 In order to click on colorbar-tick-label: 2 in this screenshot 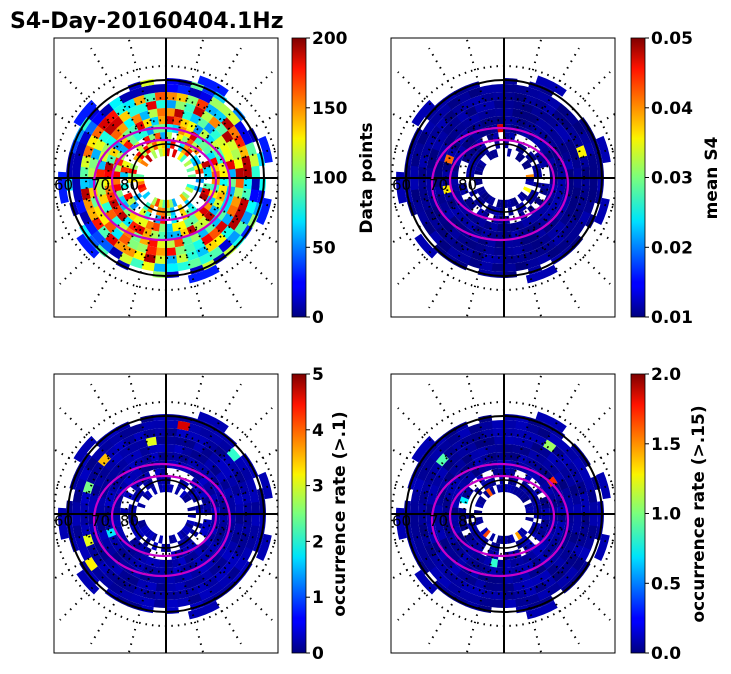, I will do `click(318, 542)`.